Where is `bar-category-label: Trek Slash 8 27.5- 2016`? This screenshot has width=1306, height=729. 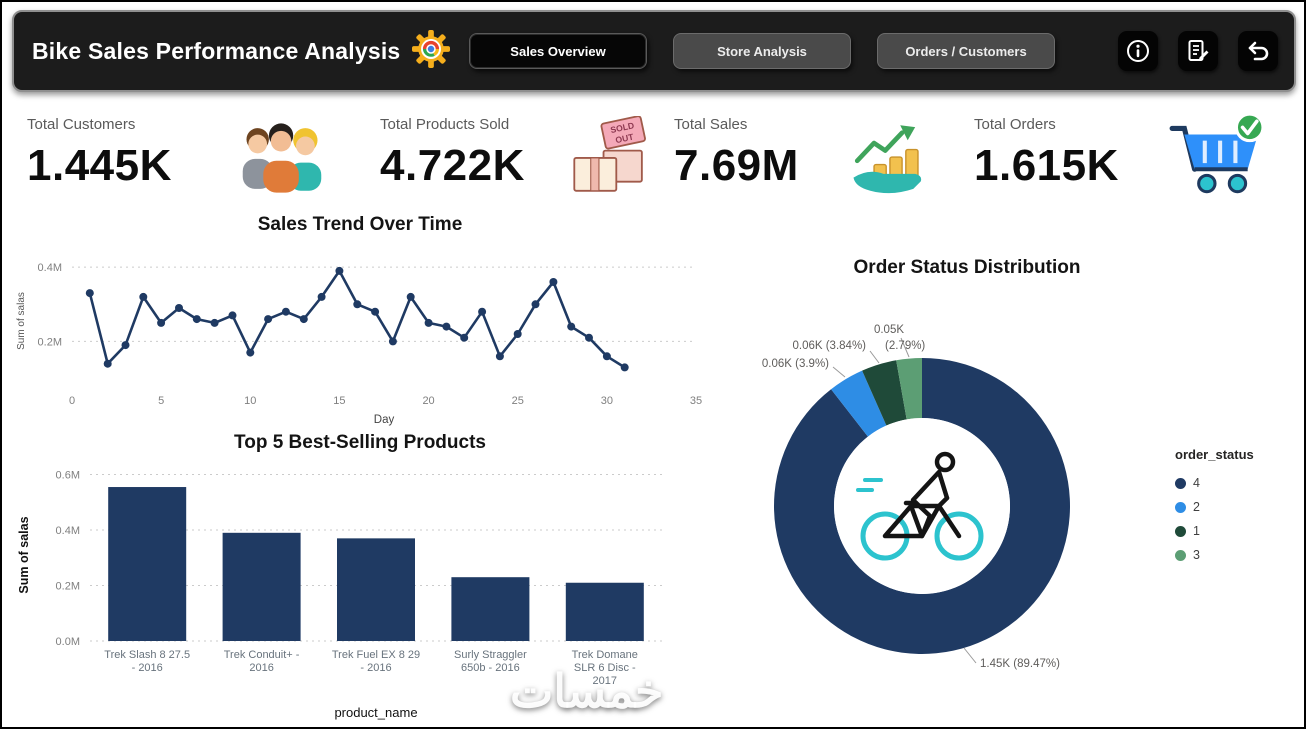
bar-category-label: Trek Slash 8 27.5- 2016 is located at coordinates (147, 661).